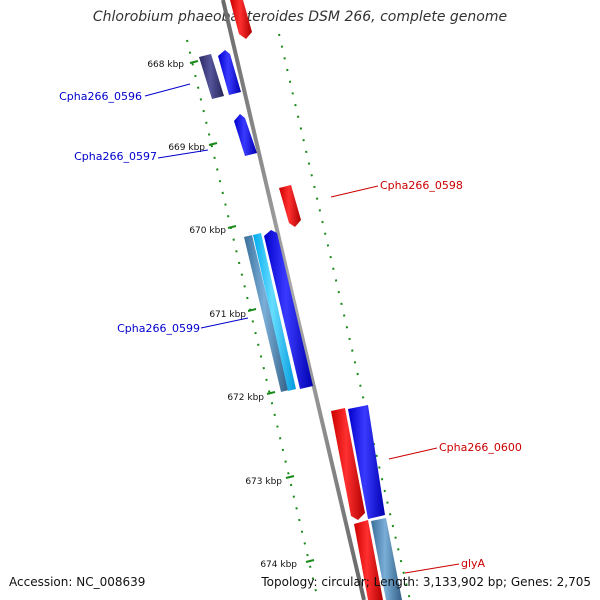  I want to click on gene-label-cpha266-0597: Cpha266_0597, so click(115, 156).